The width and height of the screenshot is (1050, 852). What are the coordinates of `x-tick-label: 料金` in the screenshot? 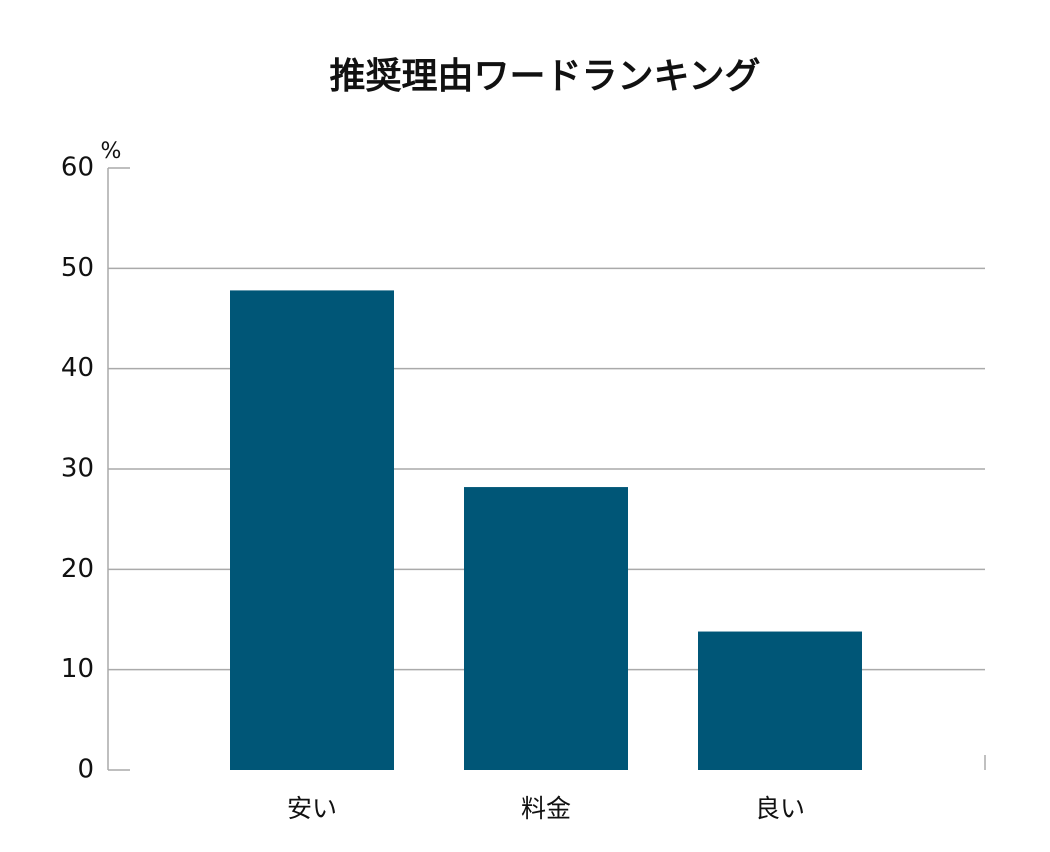 It's located at (546, 808).